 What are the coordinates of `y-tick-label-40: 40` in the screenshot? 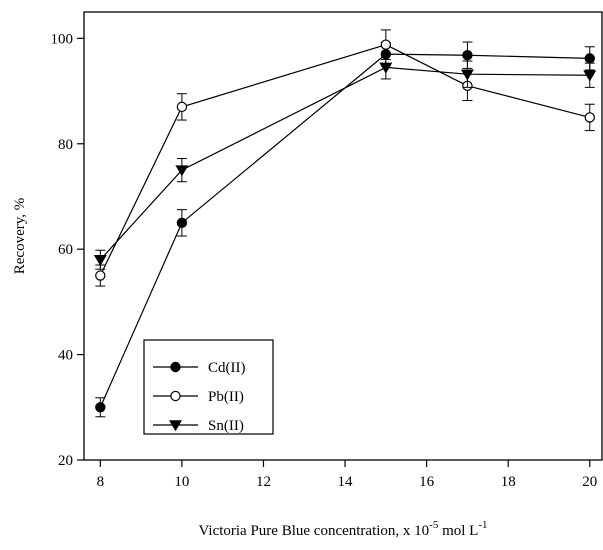 It's located at (65, 356).